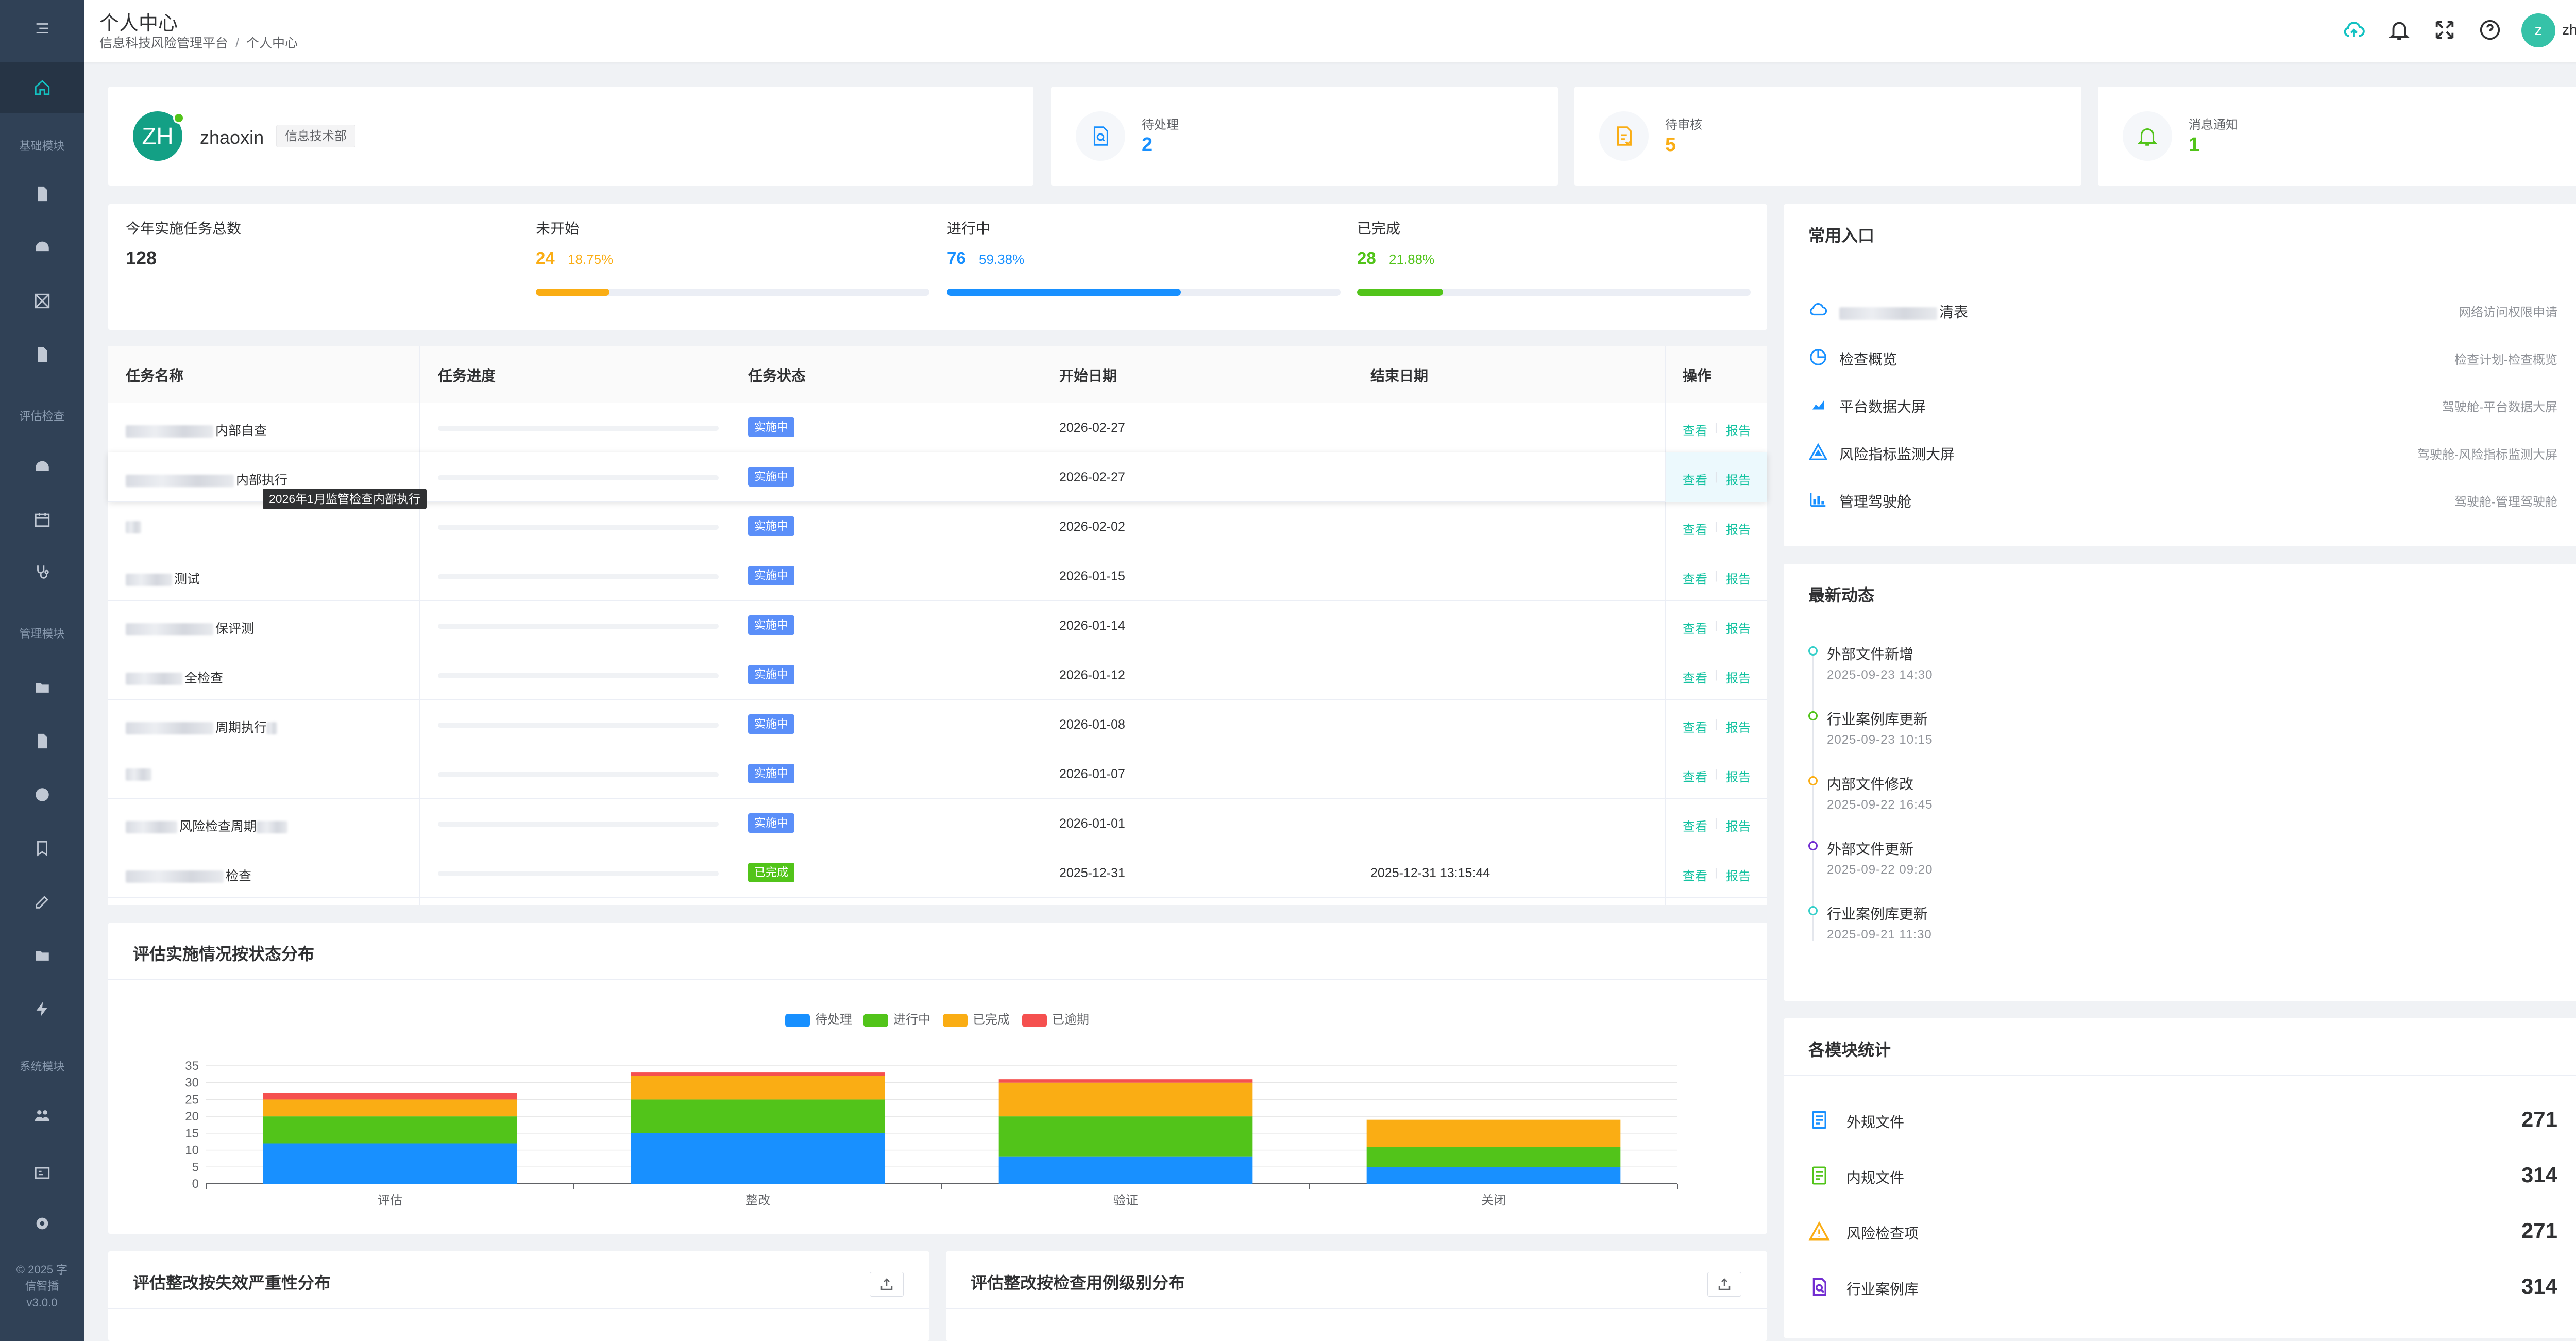 The height and width of the screenshot is (1341, 2576). What do you see at coordinates (2180, 452) in the screenshot?
I see `quick-entry: 风险指标监测大屏 驾驶舱-风险指标监测大屏` at bounding box center [2180, 452].